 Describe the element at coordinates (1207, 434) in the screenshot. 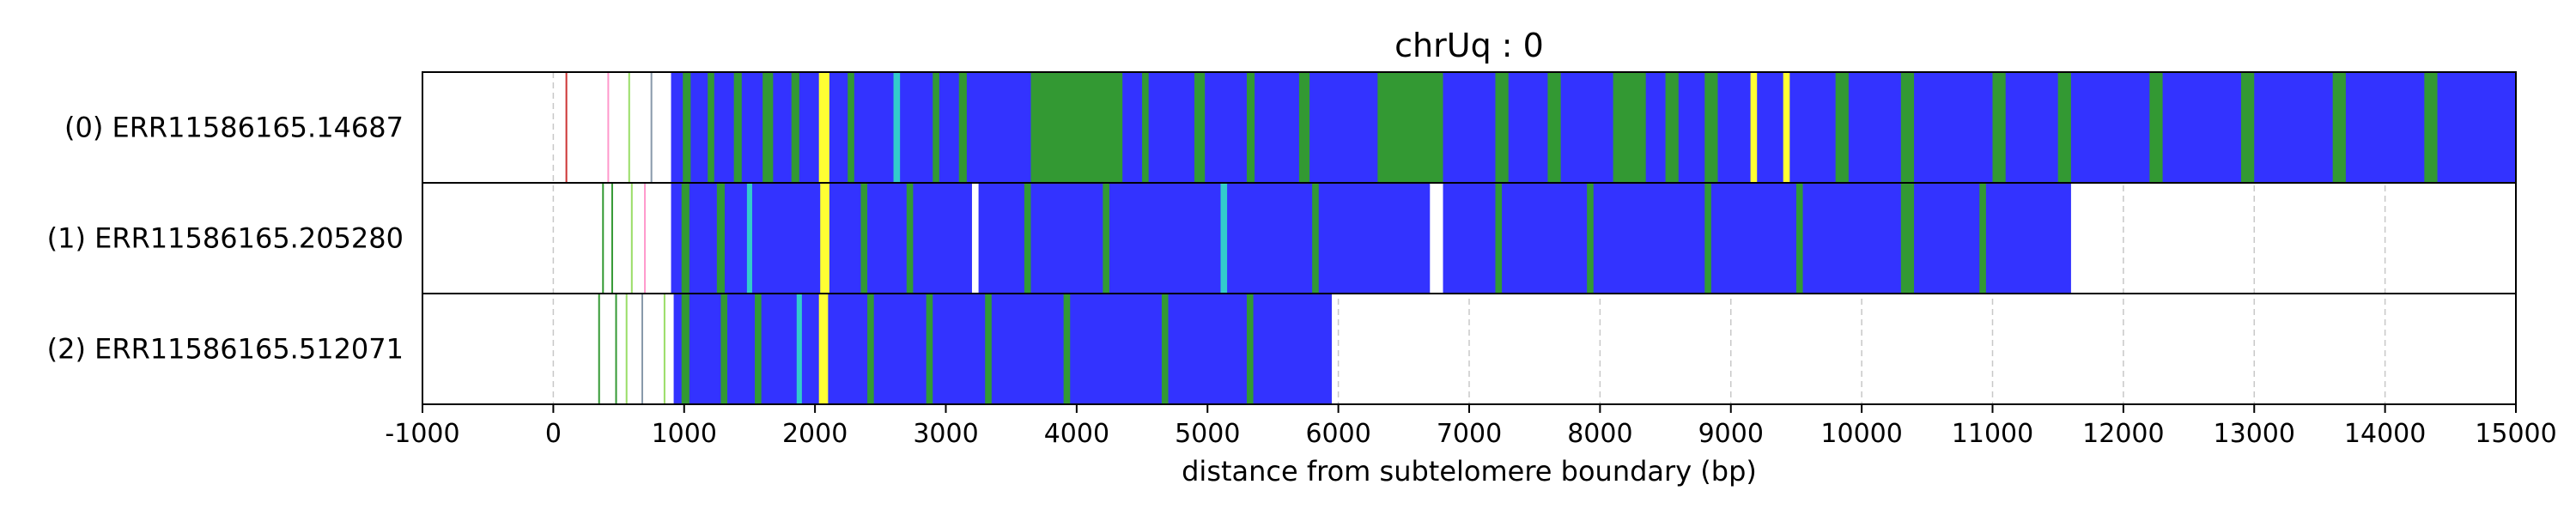

I see `x-tick-label: 5000` at that location.